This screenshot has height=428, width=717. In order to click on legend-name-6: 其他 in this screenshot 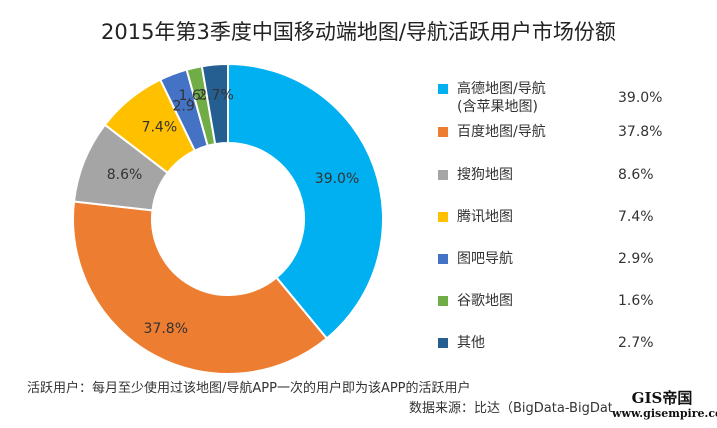, I will do `click(471, 343)`.